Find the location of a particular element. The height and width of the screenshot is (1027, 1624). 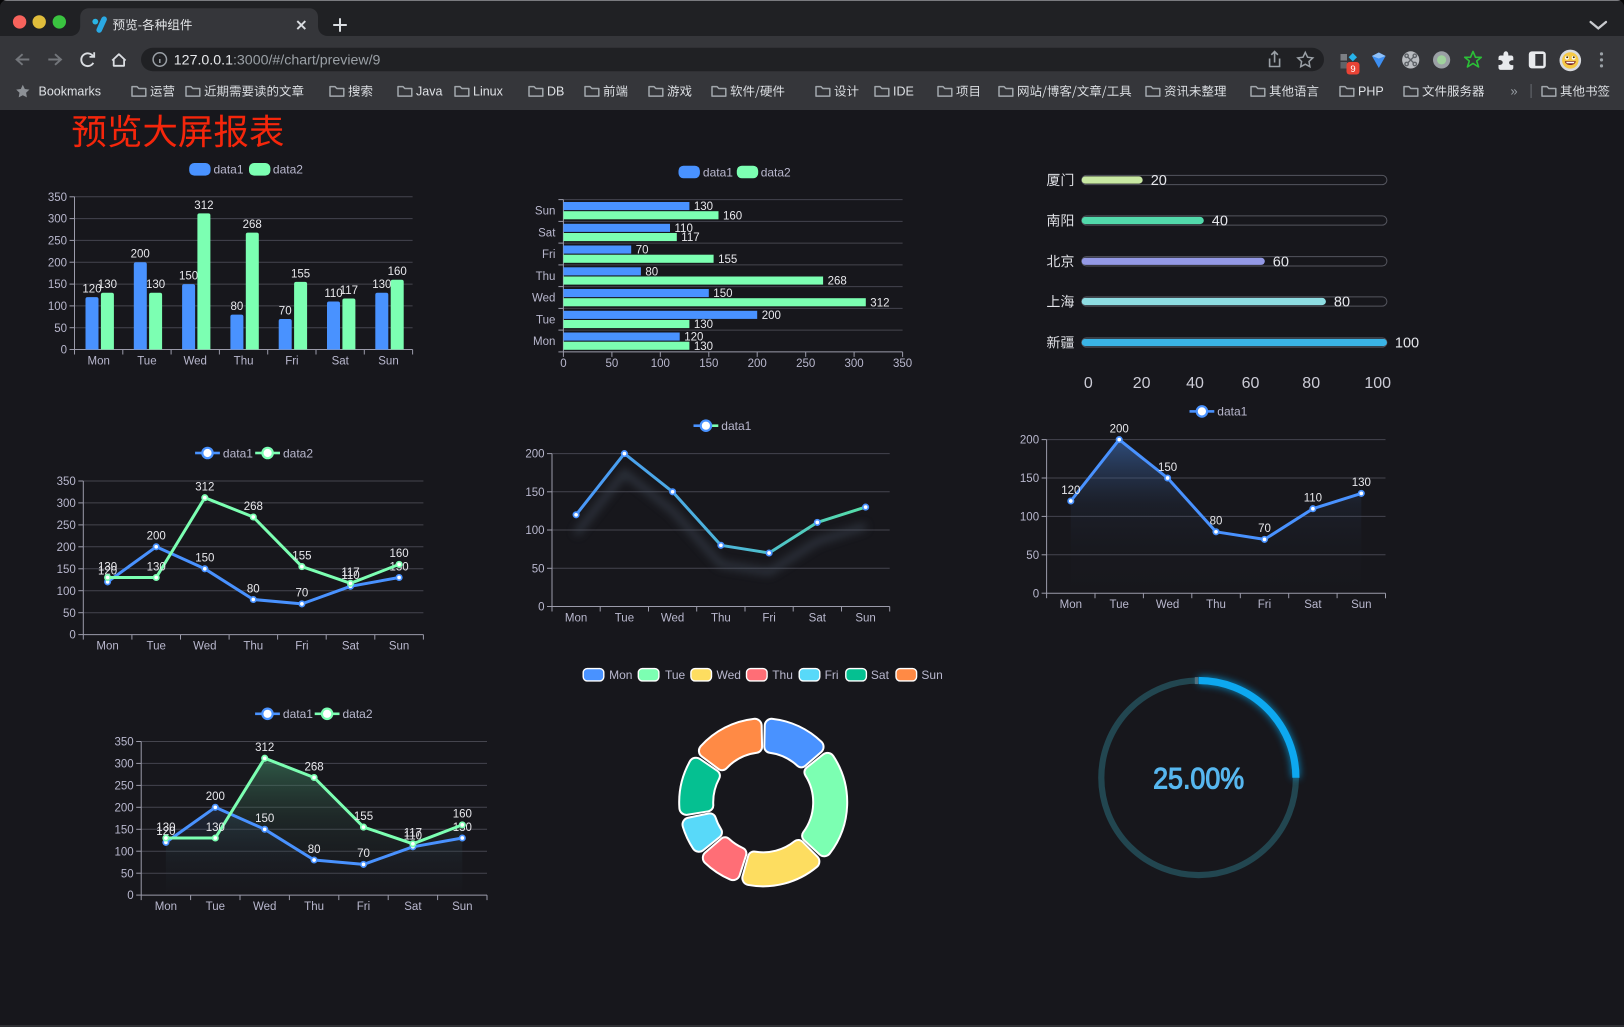

svg-text: 268 is located at coordinates (837, 282).